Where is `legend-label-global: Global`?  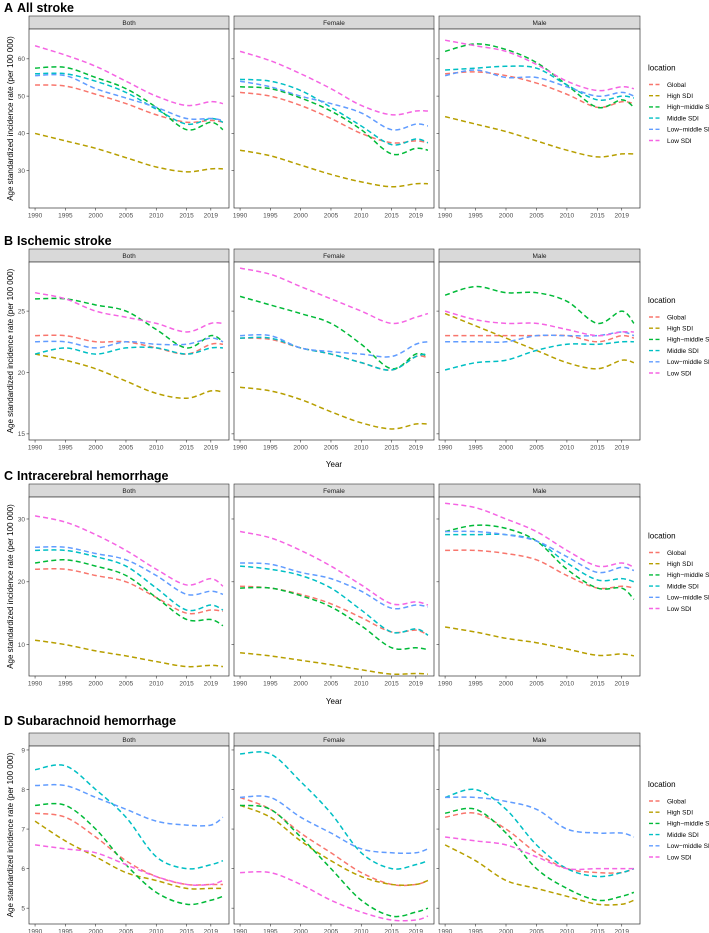 legend-label-global: Global is located at coordinates (676, 85).